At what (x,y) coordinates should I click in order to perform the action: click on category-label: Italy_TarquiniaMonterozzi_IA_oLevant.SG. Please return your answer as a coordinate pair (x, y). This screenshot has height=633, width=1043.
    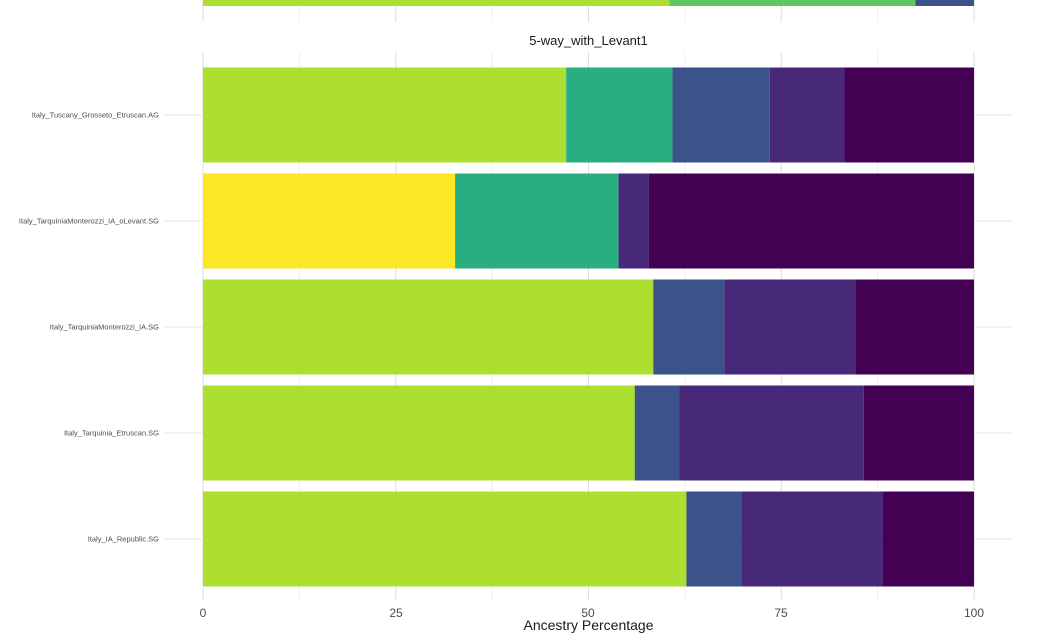
    Looking at the image, I should click on (88, 221).